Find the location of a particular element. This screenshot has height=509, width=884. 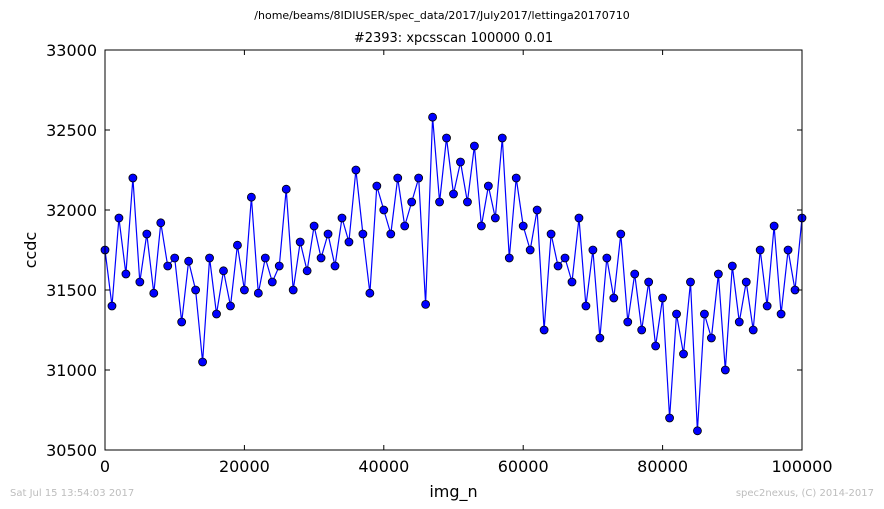

x-tick-label: 40000 is located at coordinates (383, 466).